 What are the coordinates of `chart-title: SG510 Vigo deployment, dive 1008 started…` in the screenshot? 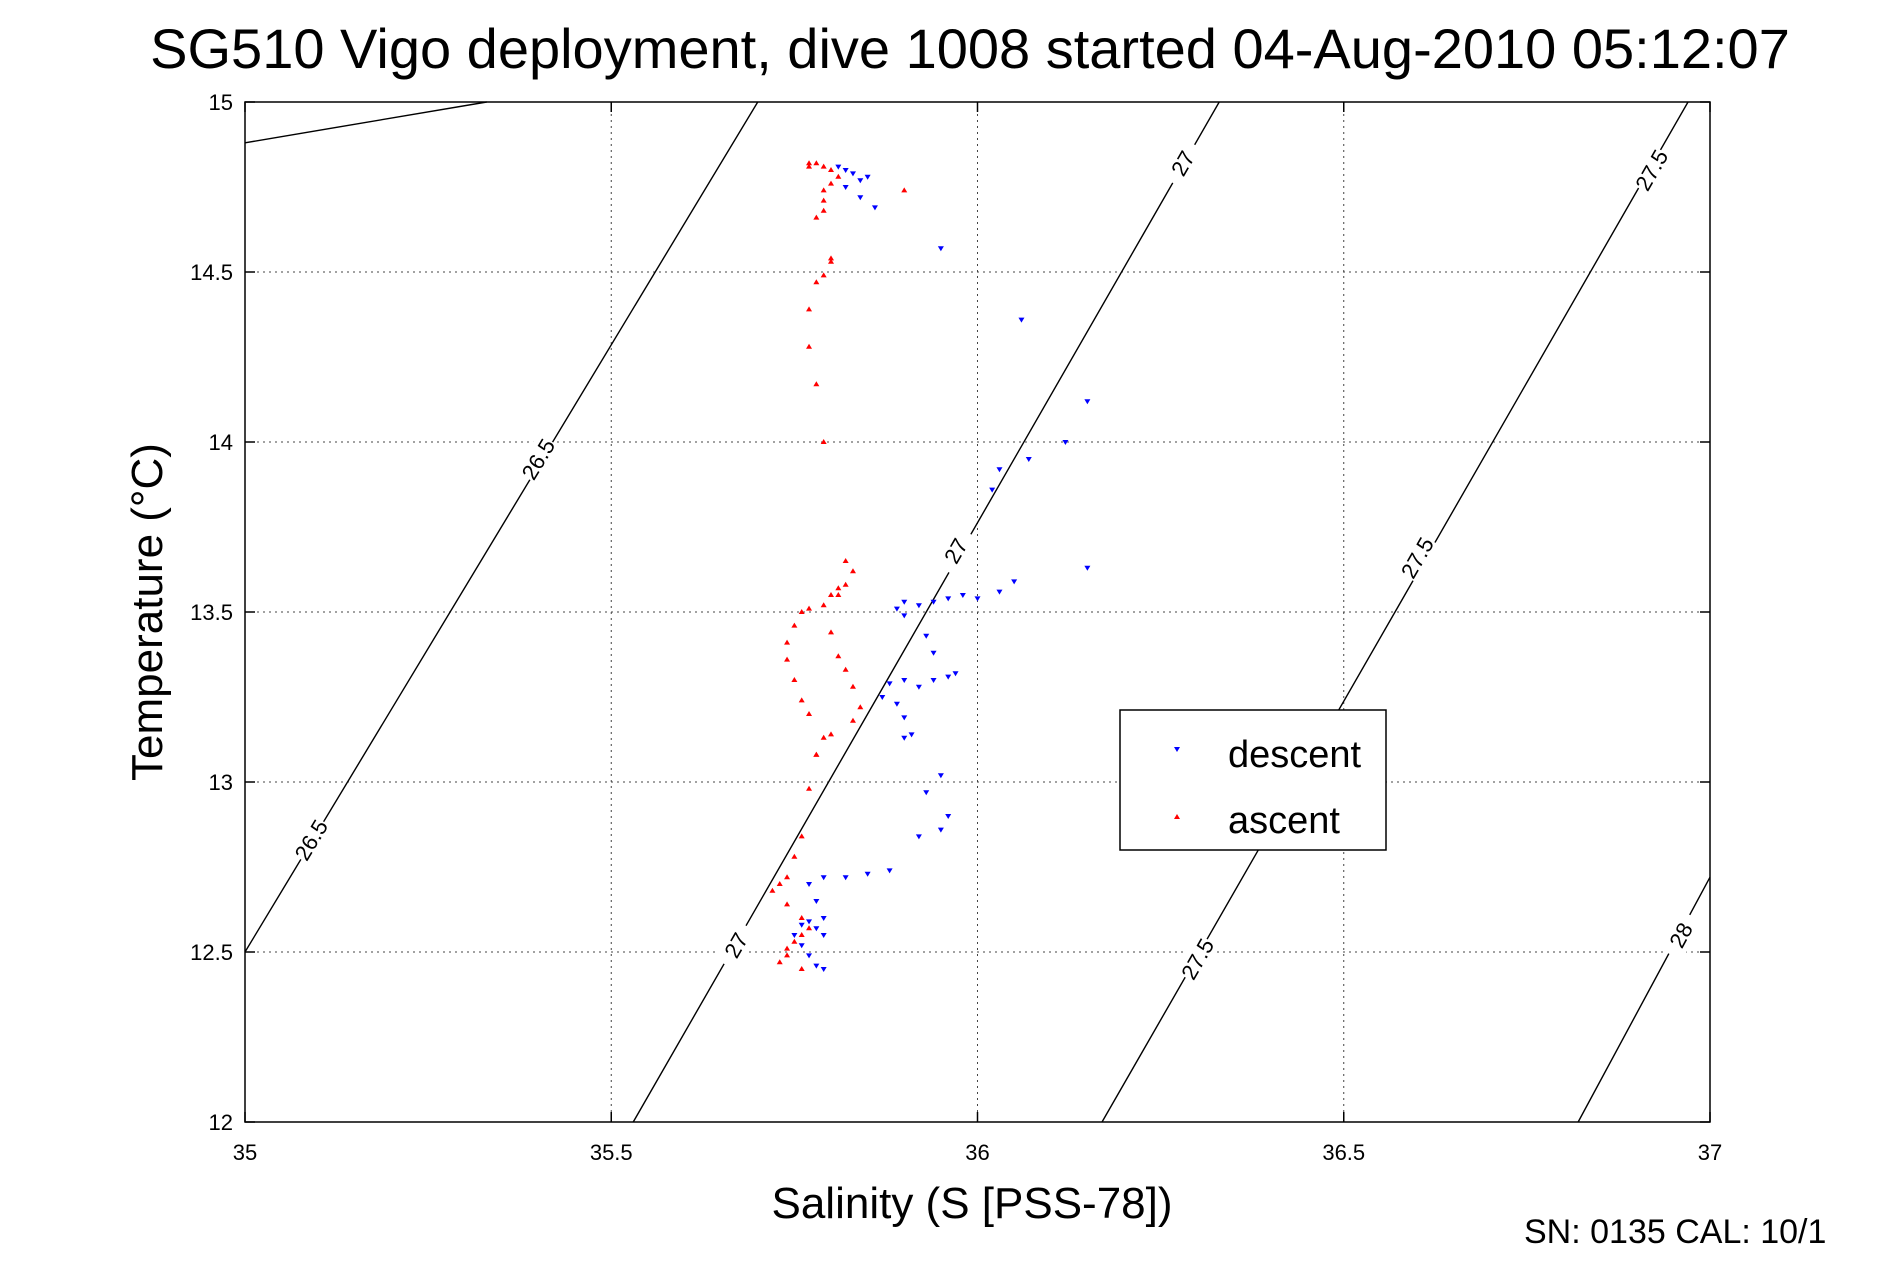 It's located at (970, 48).